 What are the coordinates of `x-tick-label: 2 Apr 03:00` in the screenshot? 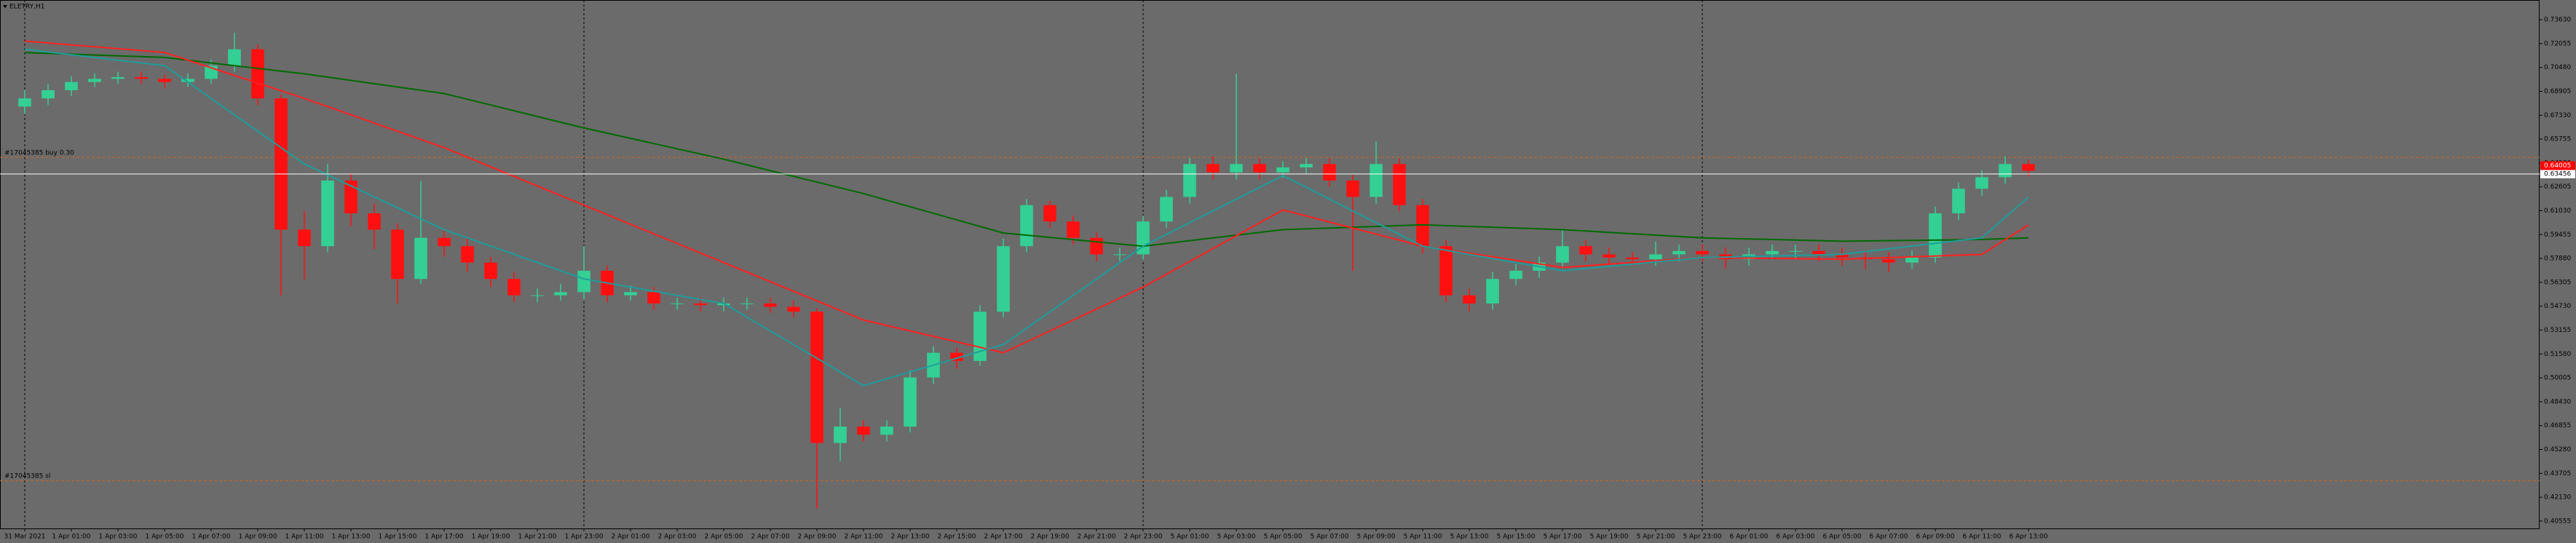 It's located at (678, 537).